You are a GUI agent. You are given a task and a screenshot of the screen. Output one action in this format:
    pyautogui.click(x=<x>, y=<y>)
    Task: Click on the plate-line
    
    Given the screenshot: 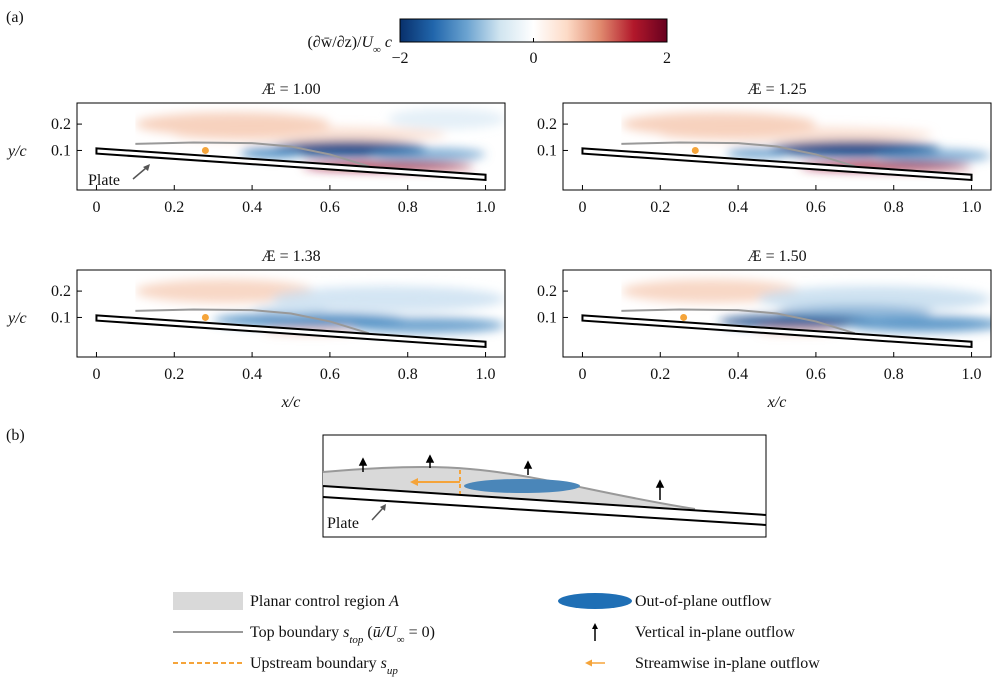 What is the action you would take?
    pyautogui.click(x=544, y=511)
    